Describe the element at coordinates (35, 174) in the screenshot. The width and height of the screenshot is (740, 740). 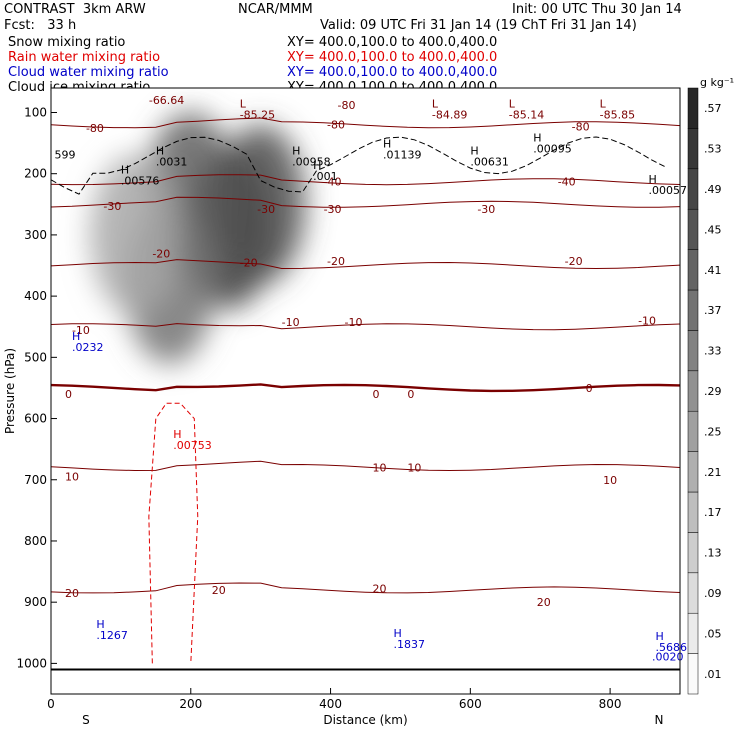
I see `y-tick-label: 200` at that location.